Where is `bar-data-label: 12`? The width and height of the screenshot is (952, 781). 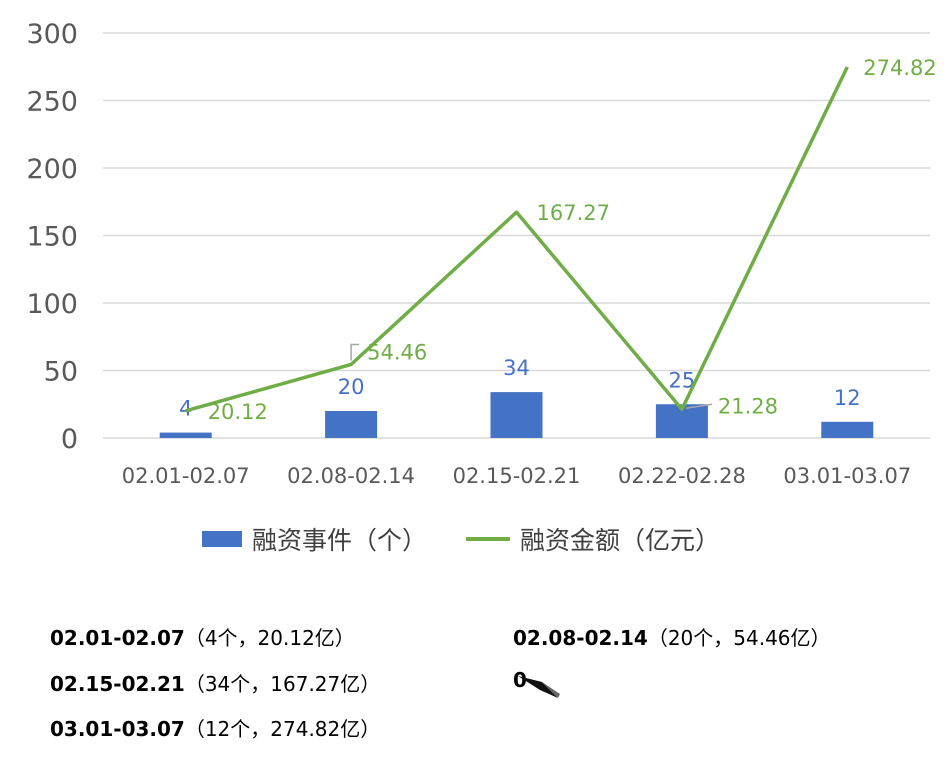 bar-data-label: 12 is located at coordinates (847, 398).